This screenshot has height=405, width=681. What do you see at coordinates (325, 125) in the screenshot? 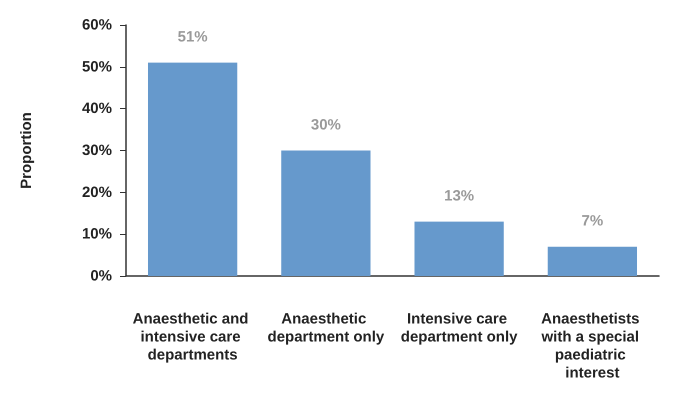
I see `data-label: 30%` at bounding box center [325, 125].